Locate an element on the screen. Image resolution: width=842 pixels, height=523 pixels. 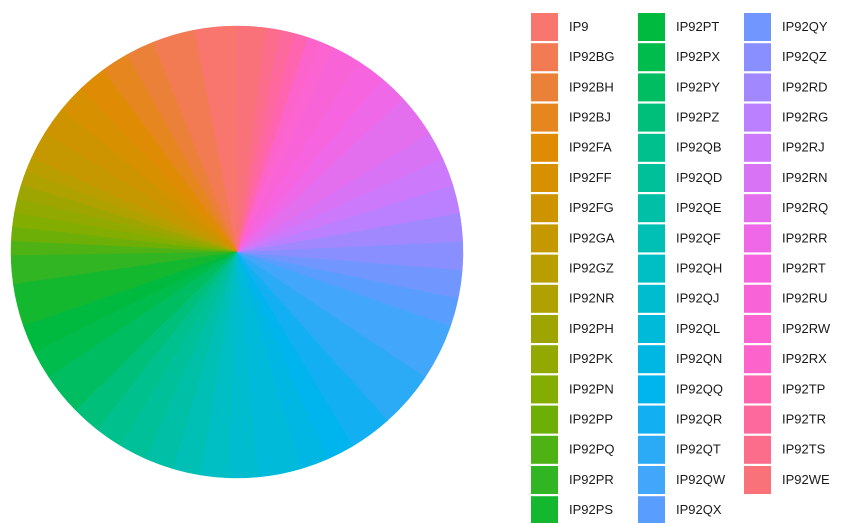
legend-label: IP92RR is located at coordinates (805, 237).